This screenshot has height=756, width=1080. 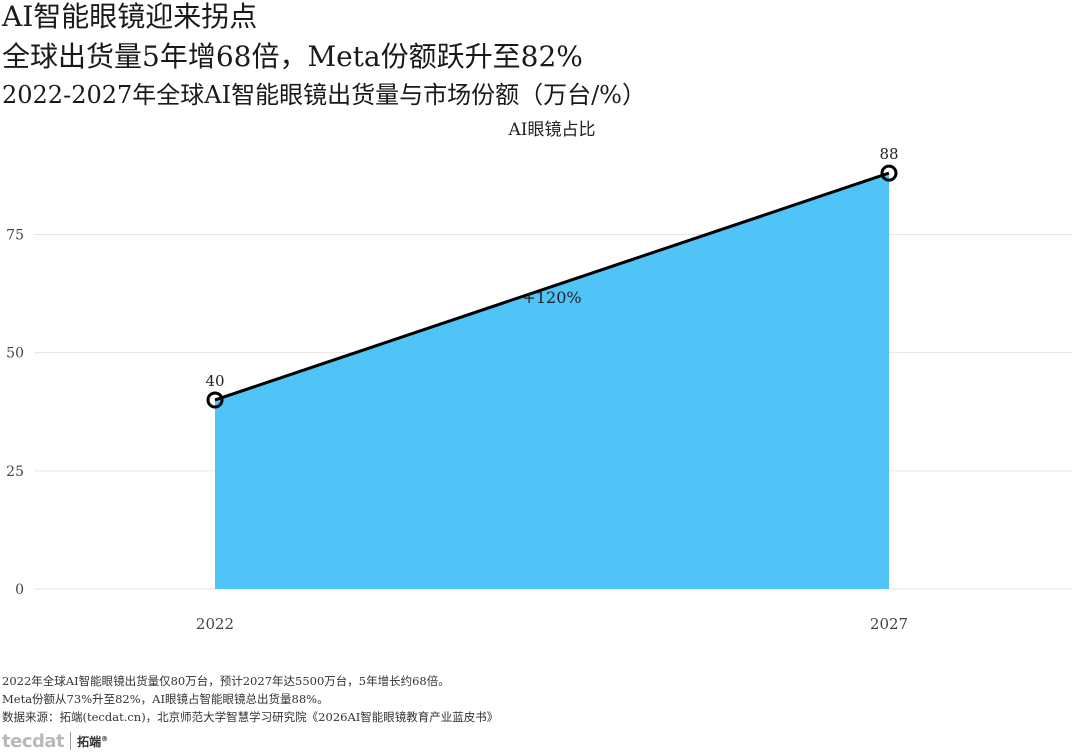 I want to click on x-tick-label: 2027, so click(x=889, y=624).